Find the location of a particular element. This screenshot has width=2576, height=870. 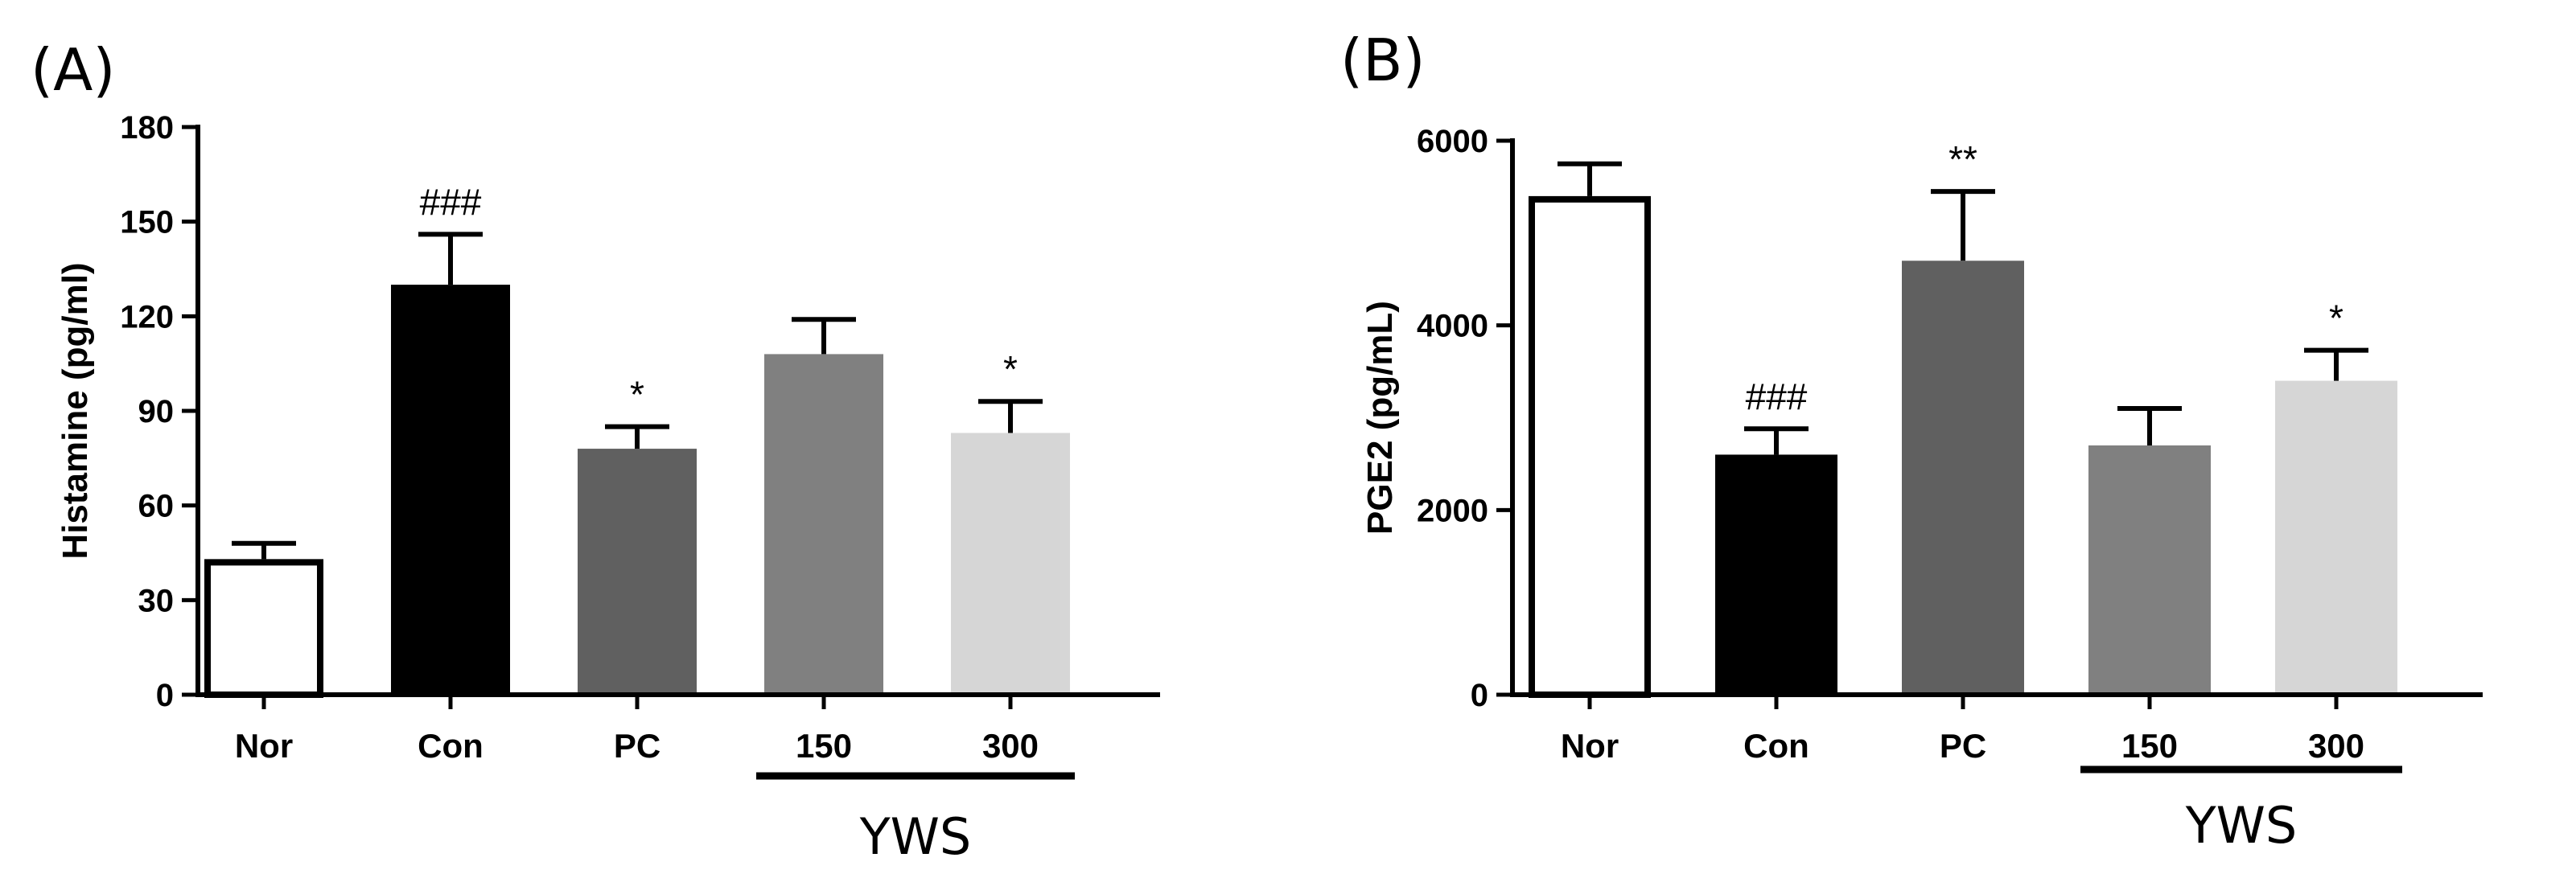

y-tick-label: 60 is located at coordinates (156, 506).